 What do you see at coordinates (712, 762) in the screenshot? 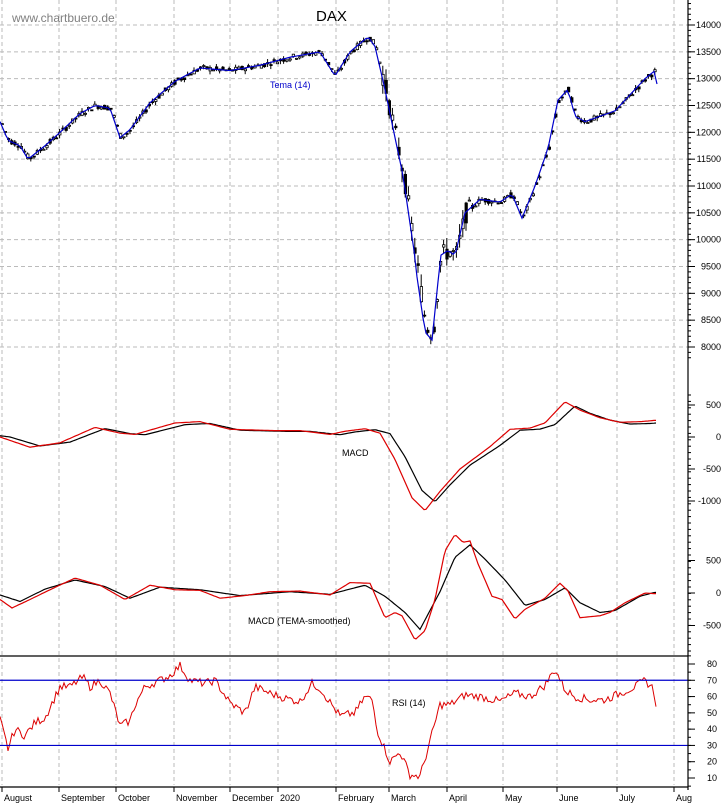
I see `rsi-tick-label: 20` at bounding box center [712, 762].